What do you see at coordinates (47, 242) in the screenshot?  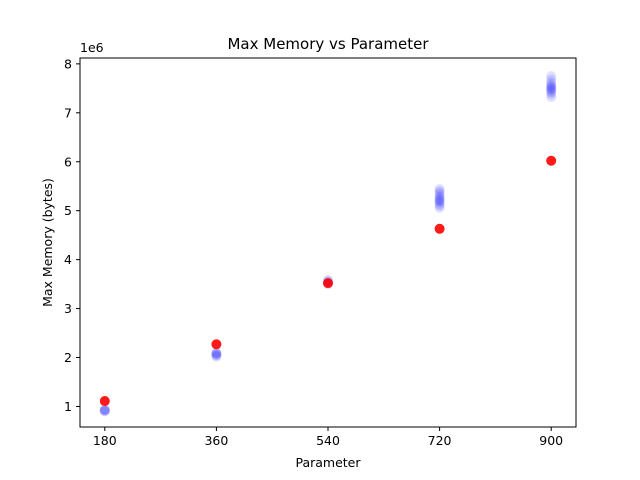 I see `y-axis-label: Max Memory (bytes)` at bounding box center [47, 242].